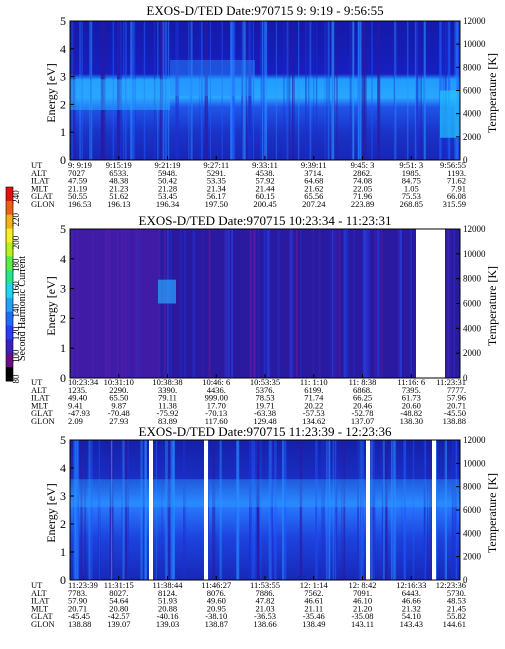  Describe the element at coordinates (456, 196) in the screenshot. I see `x-tick-value: 66.08` at that location.